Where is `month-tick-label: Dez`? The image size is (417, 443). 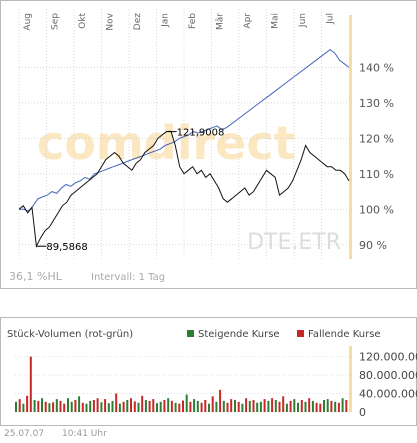
month-tick-label: Dez is located at coordinates (138, 21).